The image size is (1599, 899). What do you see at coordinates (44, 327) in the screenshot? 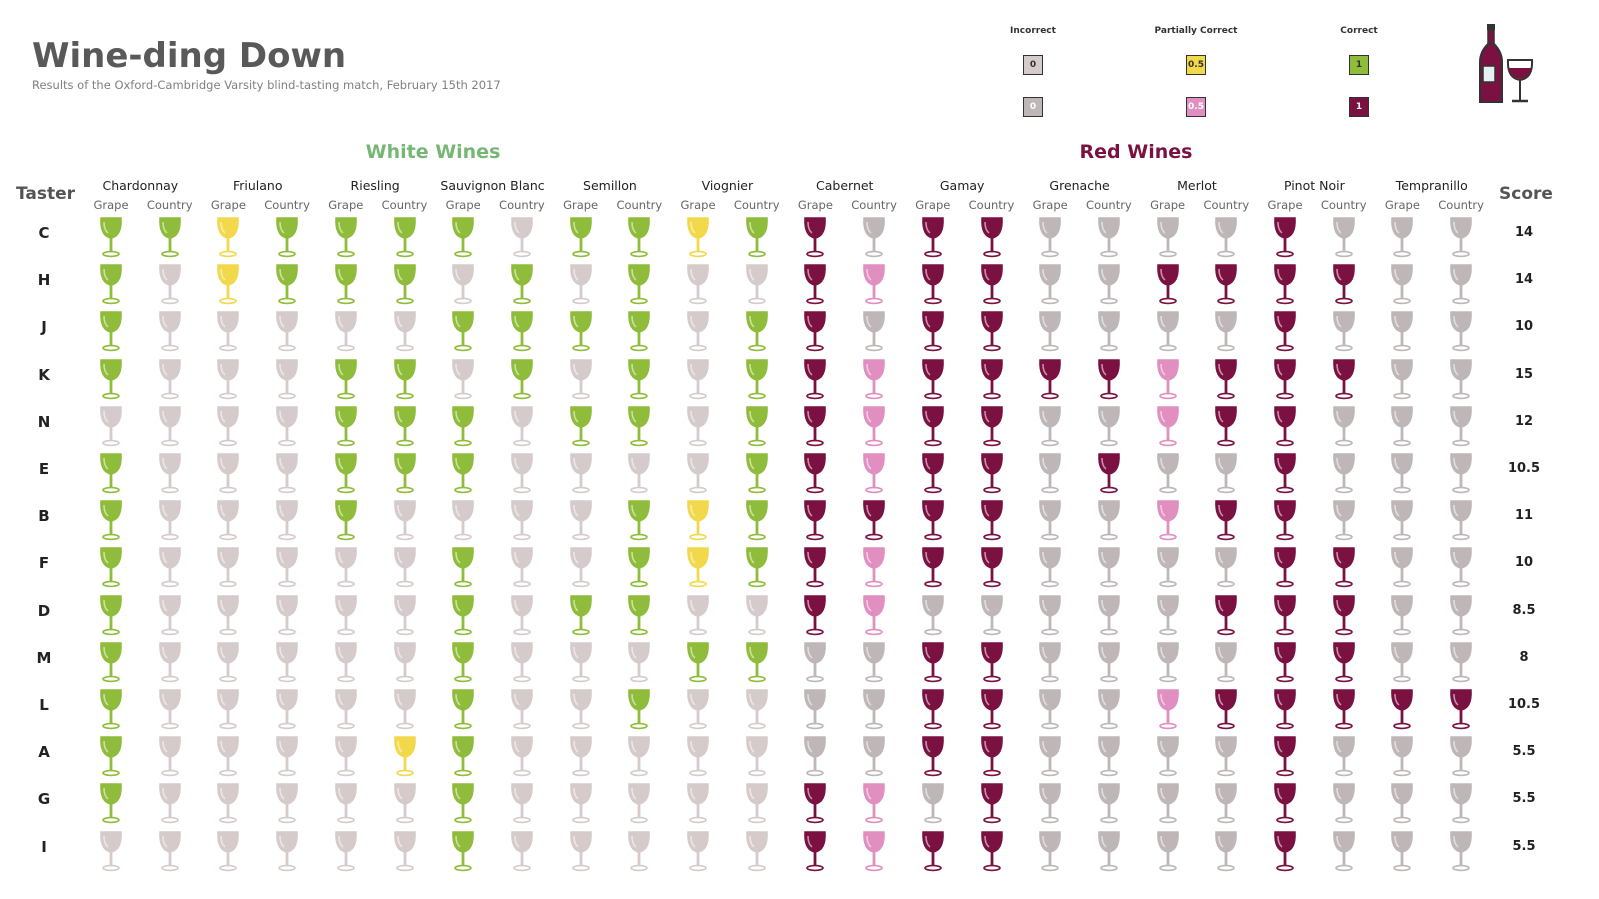
I see `taster-name: J` at bounding box center [44, 327].